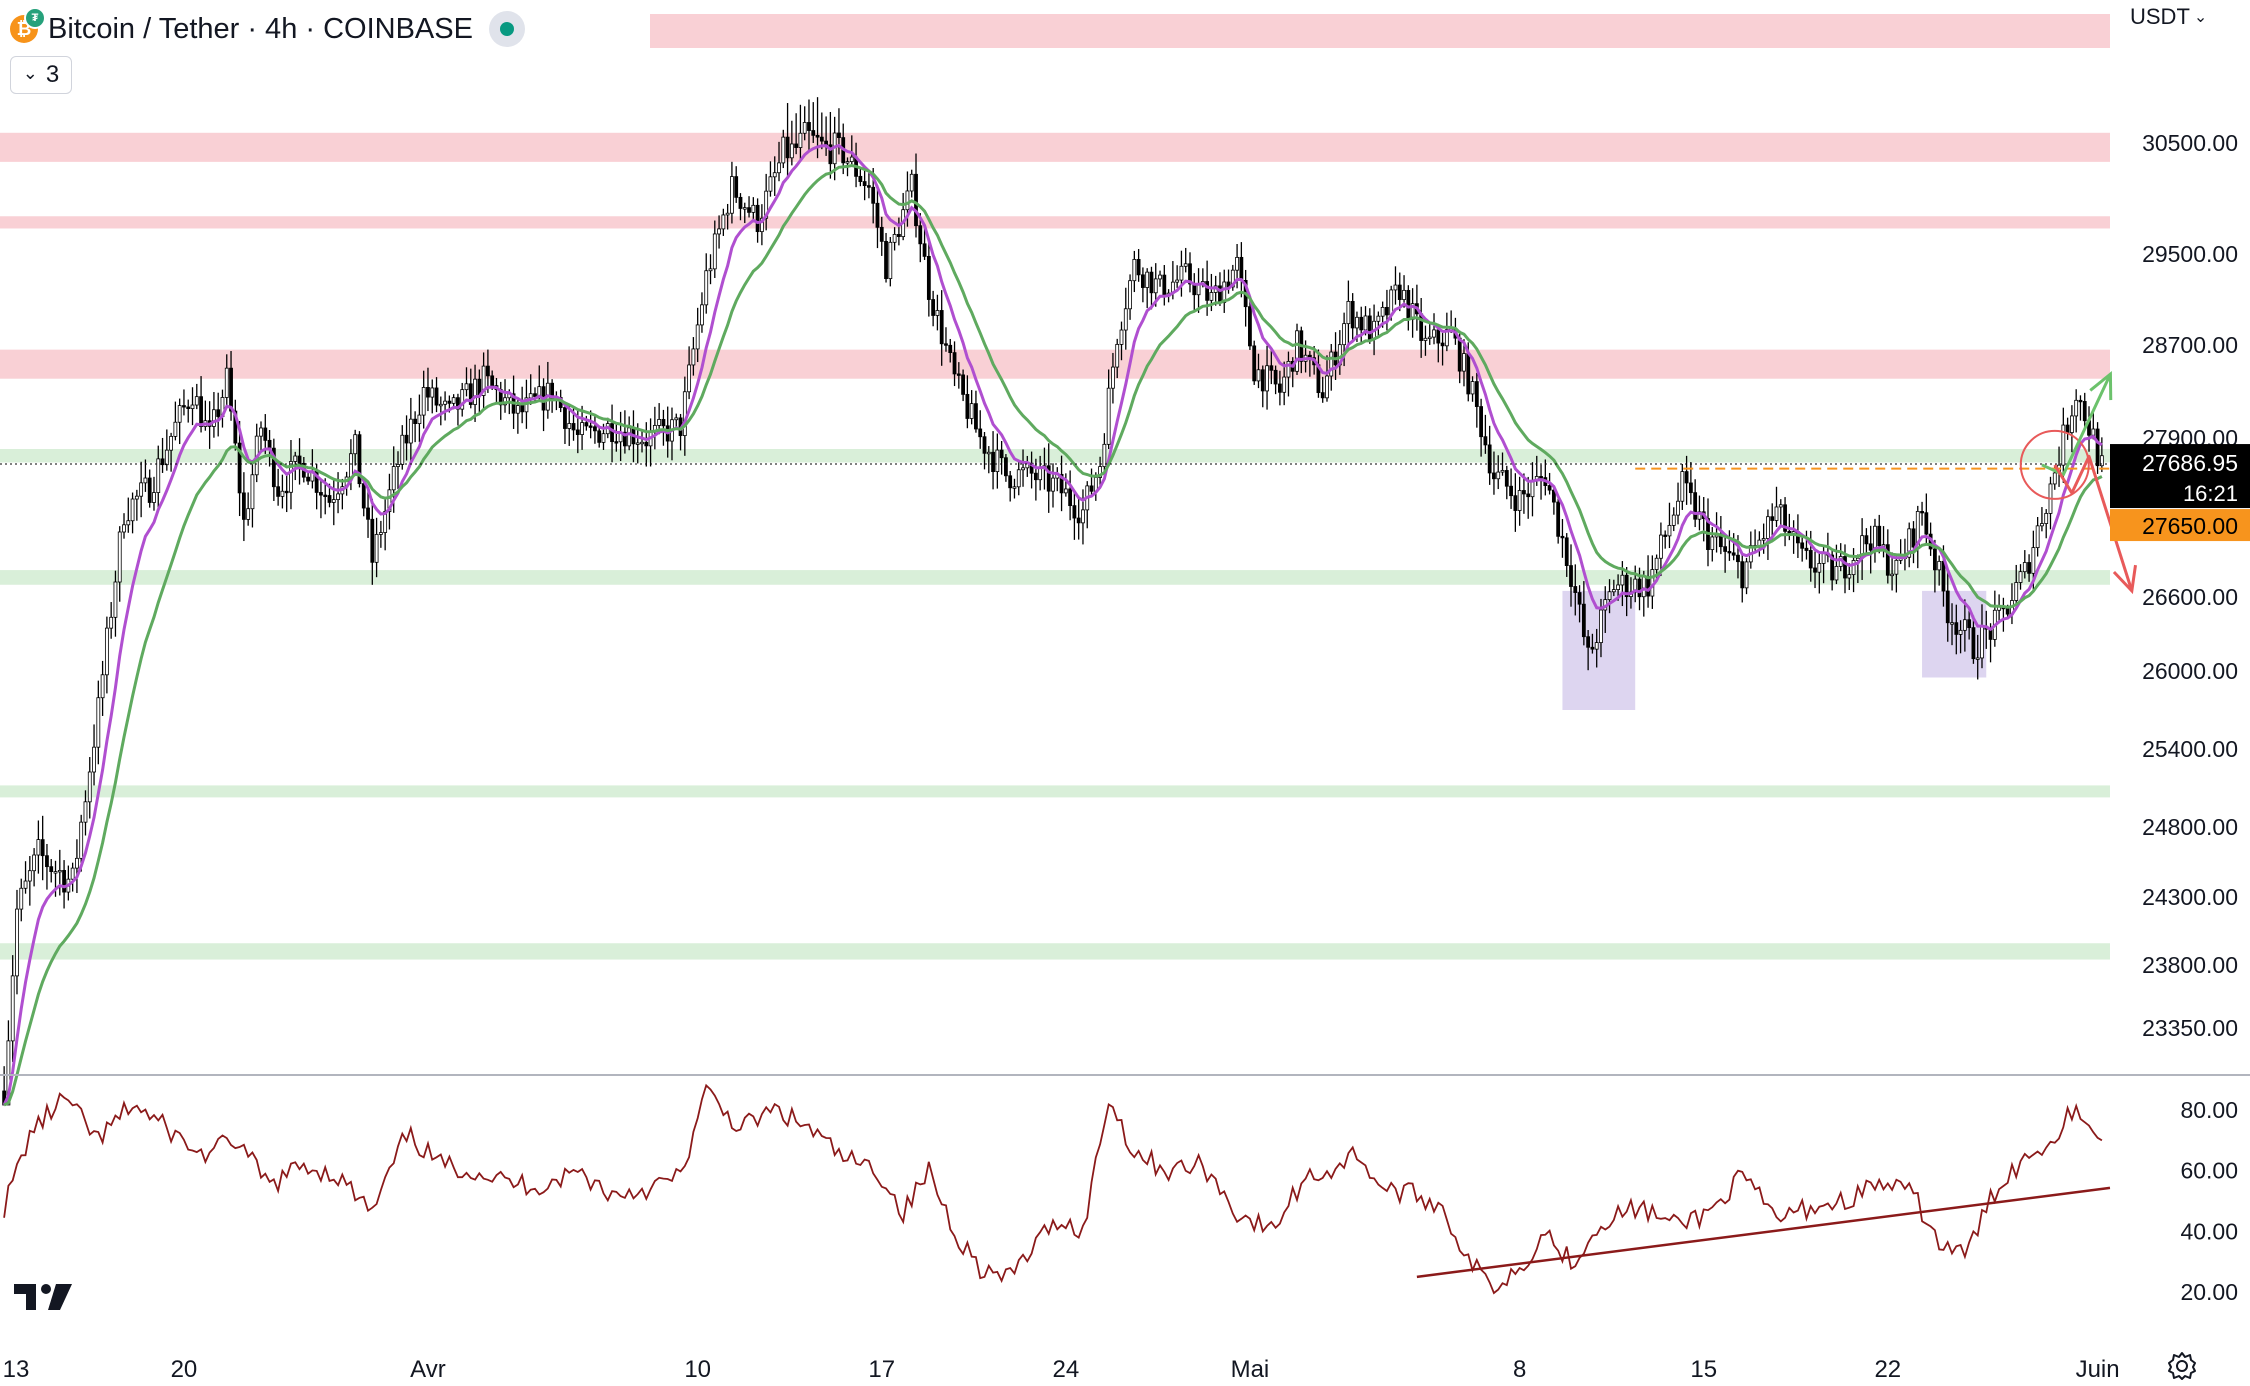  Describe the element at coordinates (1774, 650) in the screenshot. I see `highlight-boxes-layer` at that location.